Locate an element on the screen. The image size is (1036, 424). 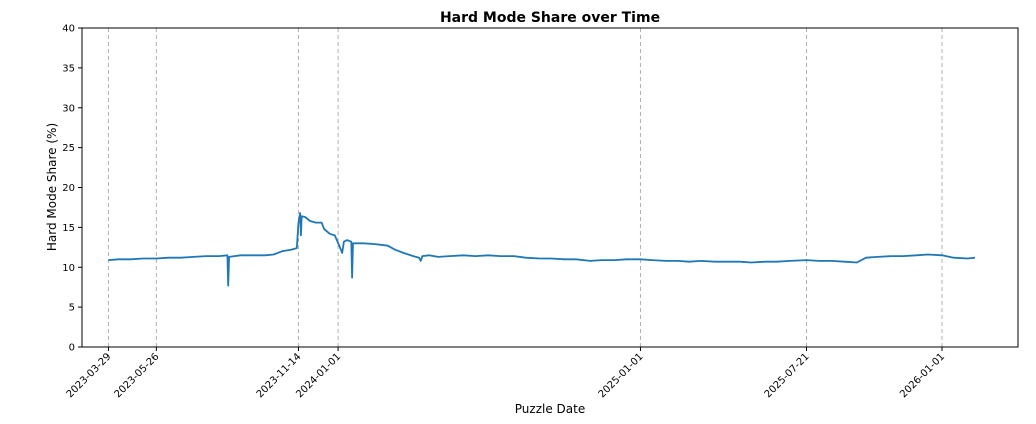
y-tick-label: 40 is located at coordinates (68, 29).